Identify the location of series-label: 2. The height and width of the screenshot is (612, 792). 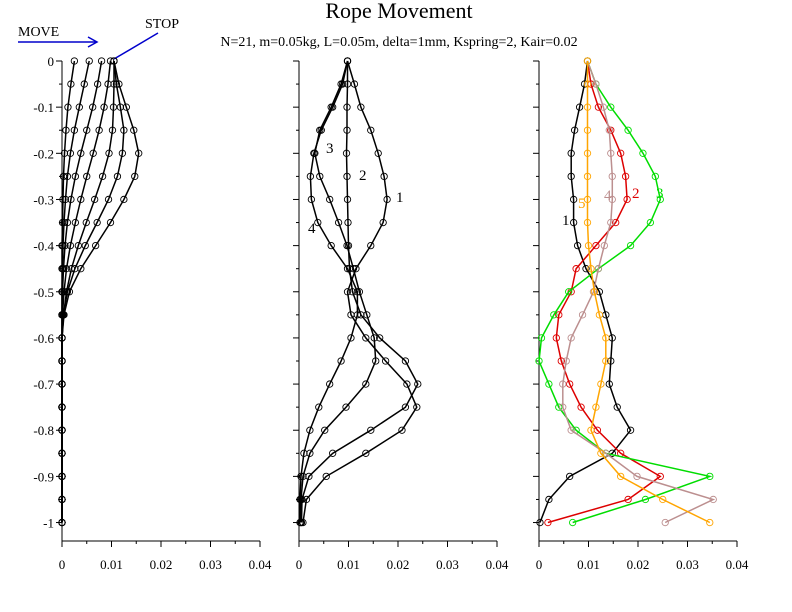
(363, 176).